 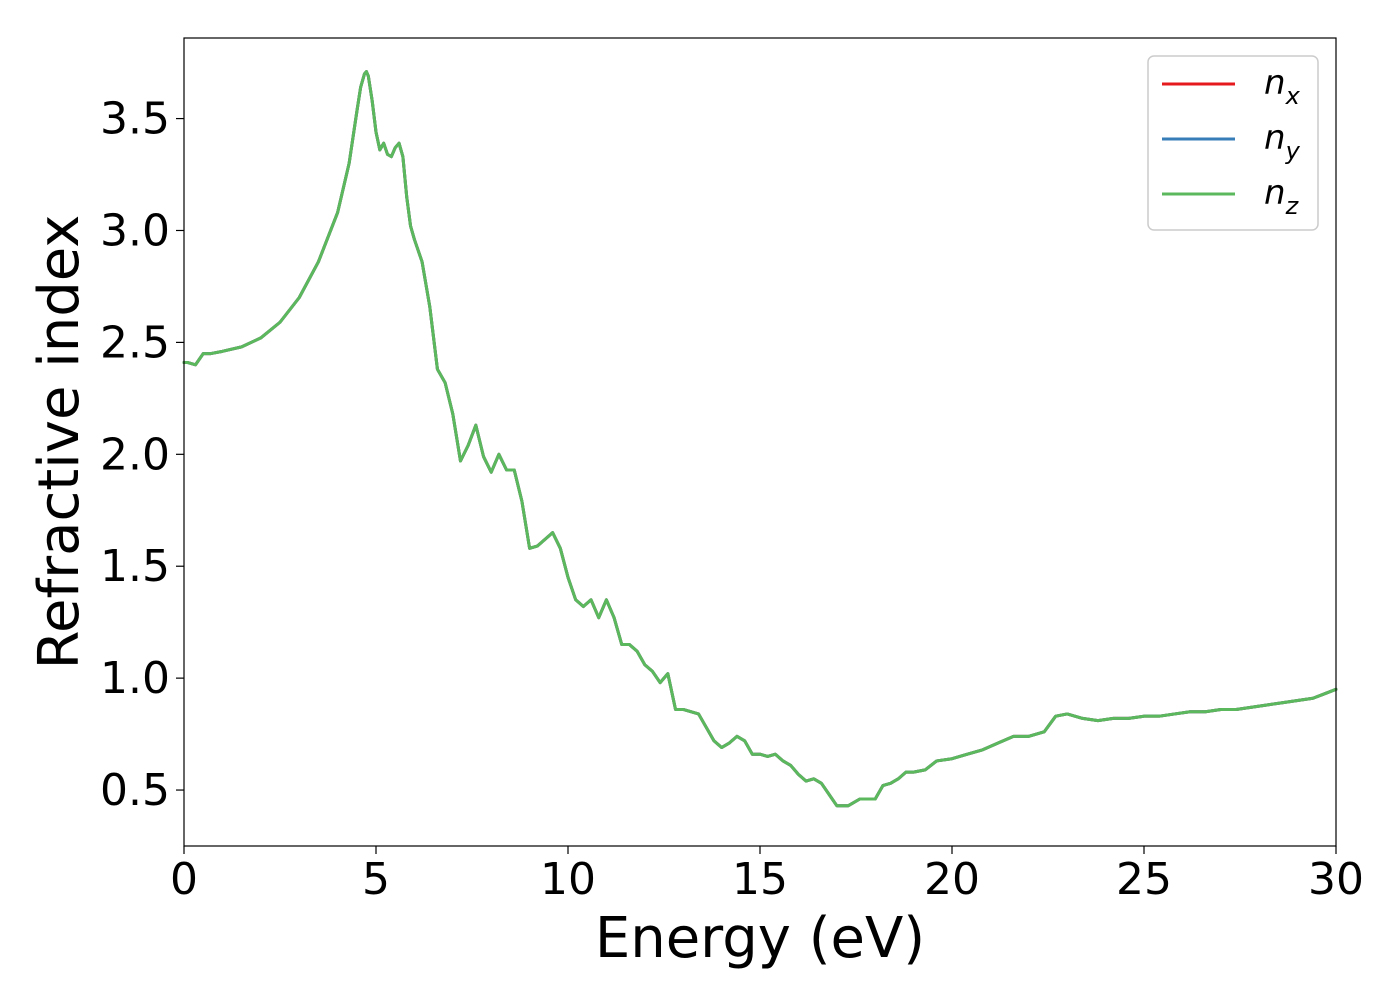 I want to click on y-tick-label: 1.5, so click(x=135, y=566).